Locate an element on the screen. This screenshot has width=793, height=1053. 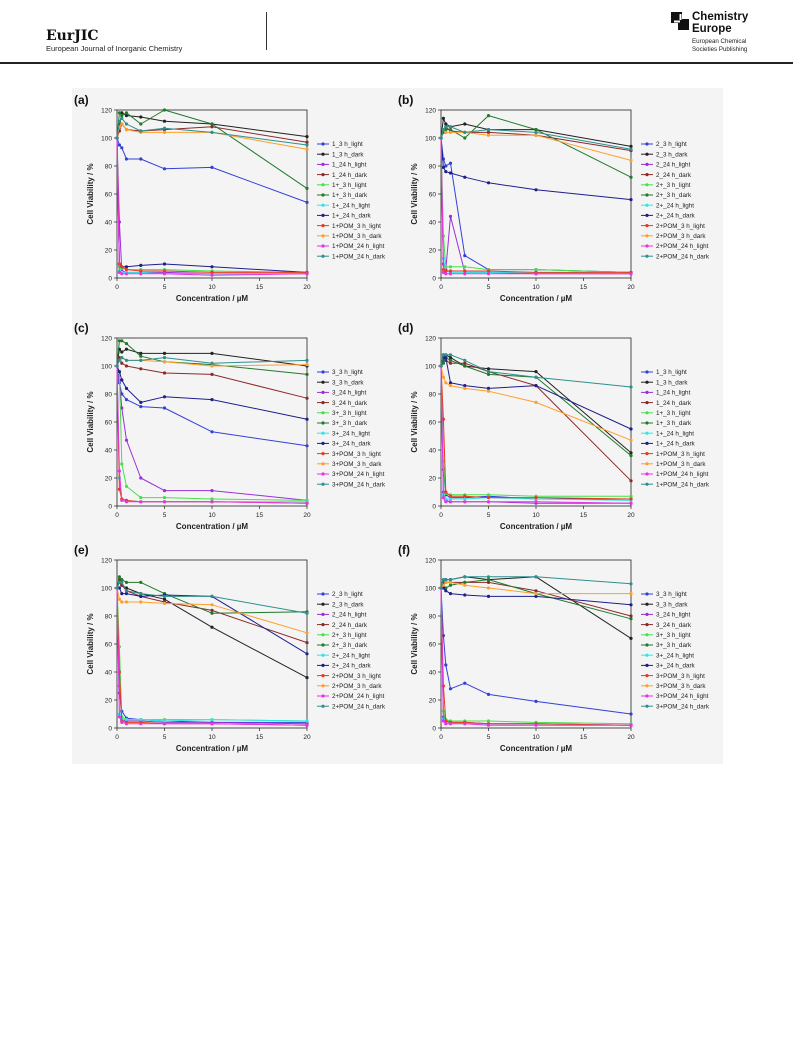
x-tick-label: 5 is located at coordinates (489, 287).